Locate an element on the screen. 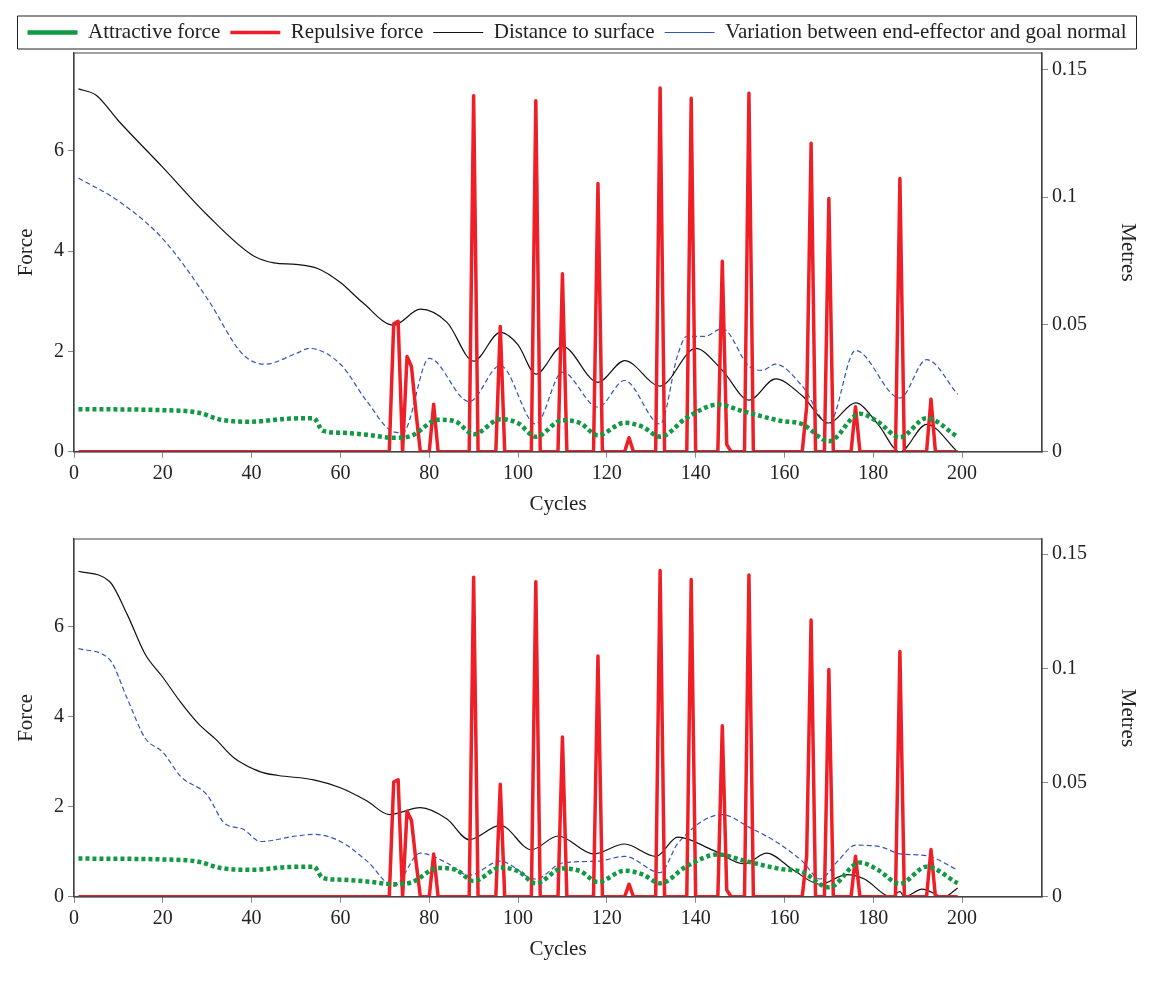 The image size is (1155, 983). legend-label: Distance to surface is located at coordinates (574, 31).